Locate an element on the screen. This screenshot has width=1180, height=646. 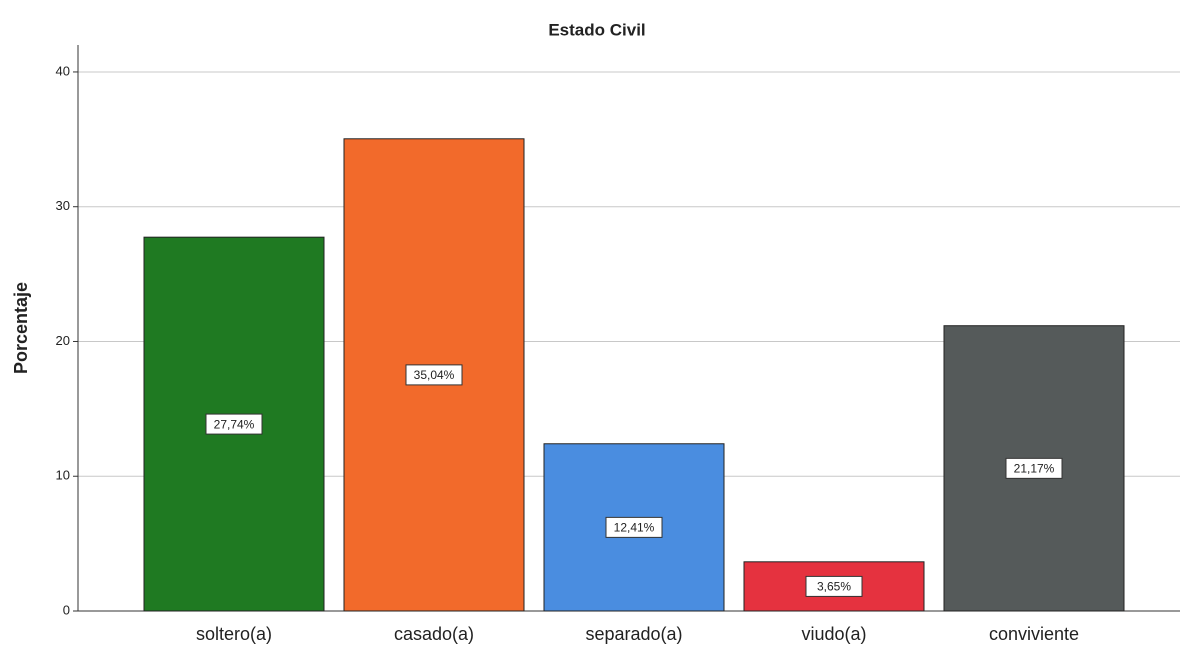
value-label: 35,04% is located at coordinates (434, 375).